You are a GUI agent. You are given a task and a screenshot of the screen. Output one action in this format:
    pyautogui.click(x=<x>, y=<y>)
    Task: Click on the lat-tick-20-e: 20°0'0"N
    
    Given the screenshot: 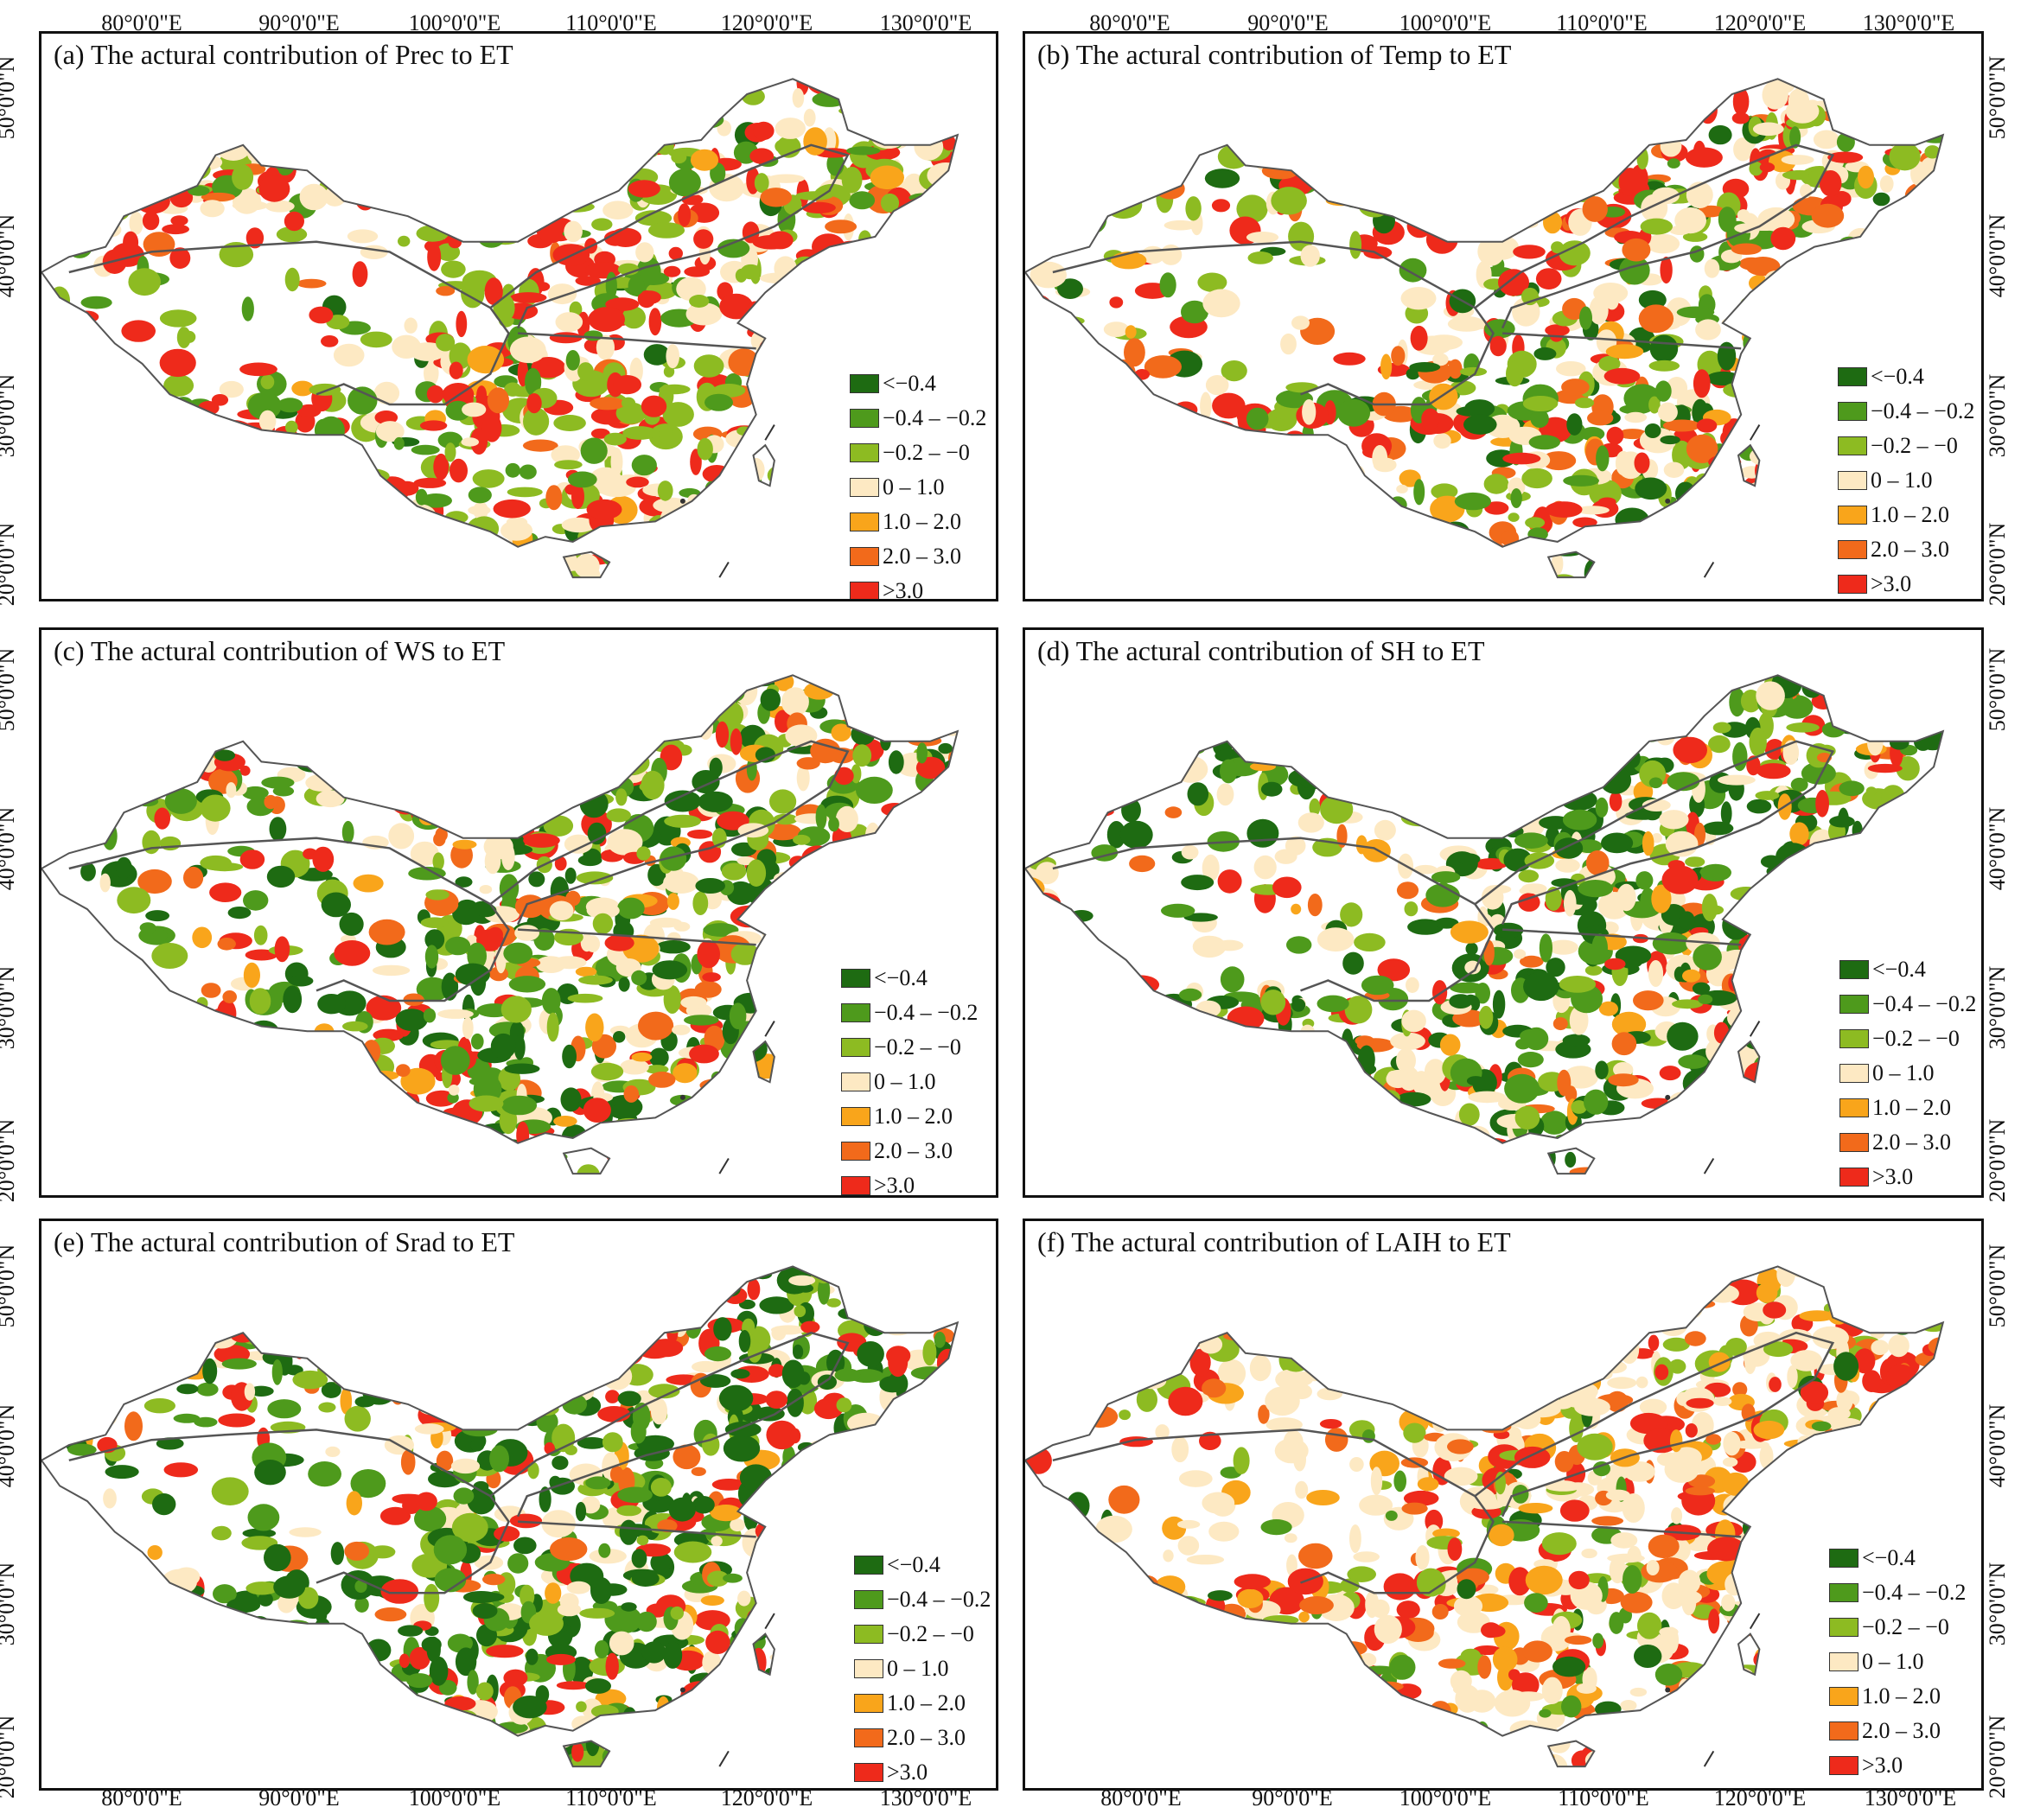 What is the action you would take?
    pyautogui.click(x=10, y=1757)
    